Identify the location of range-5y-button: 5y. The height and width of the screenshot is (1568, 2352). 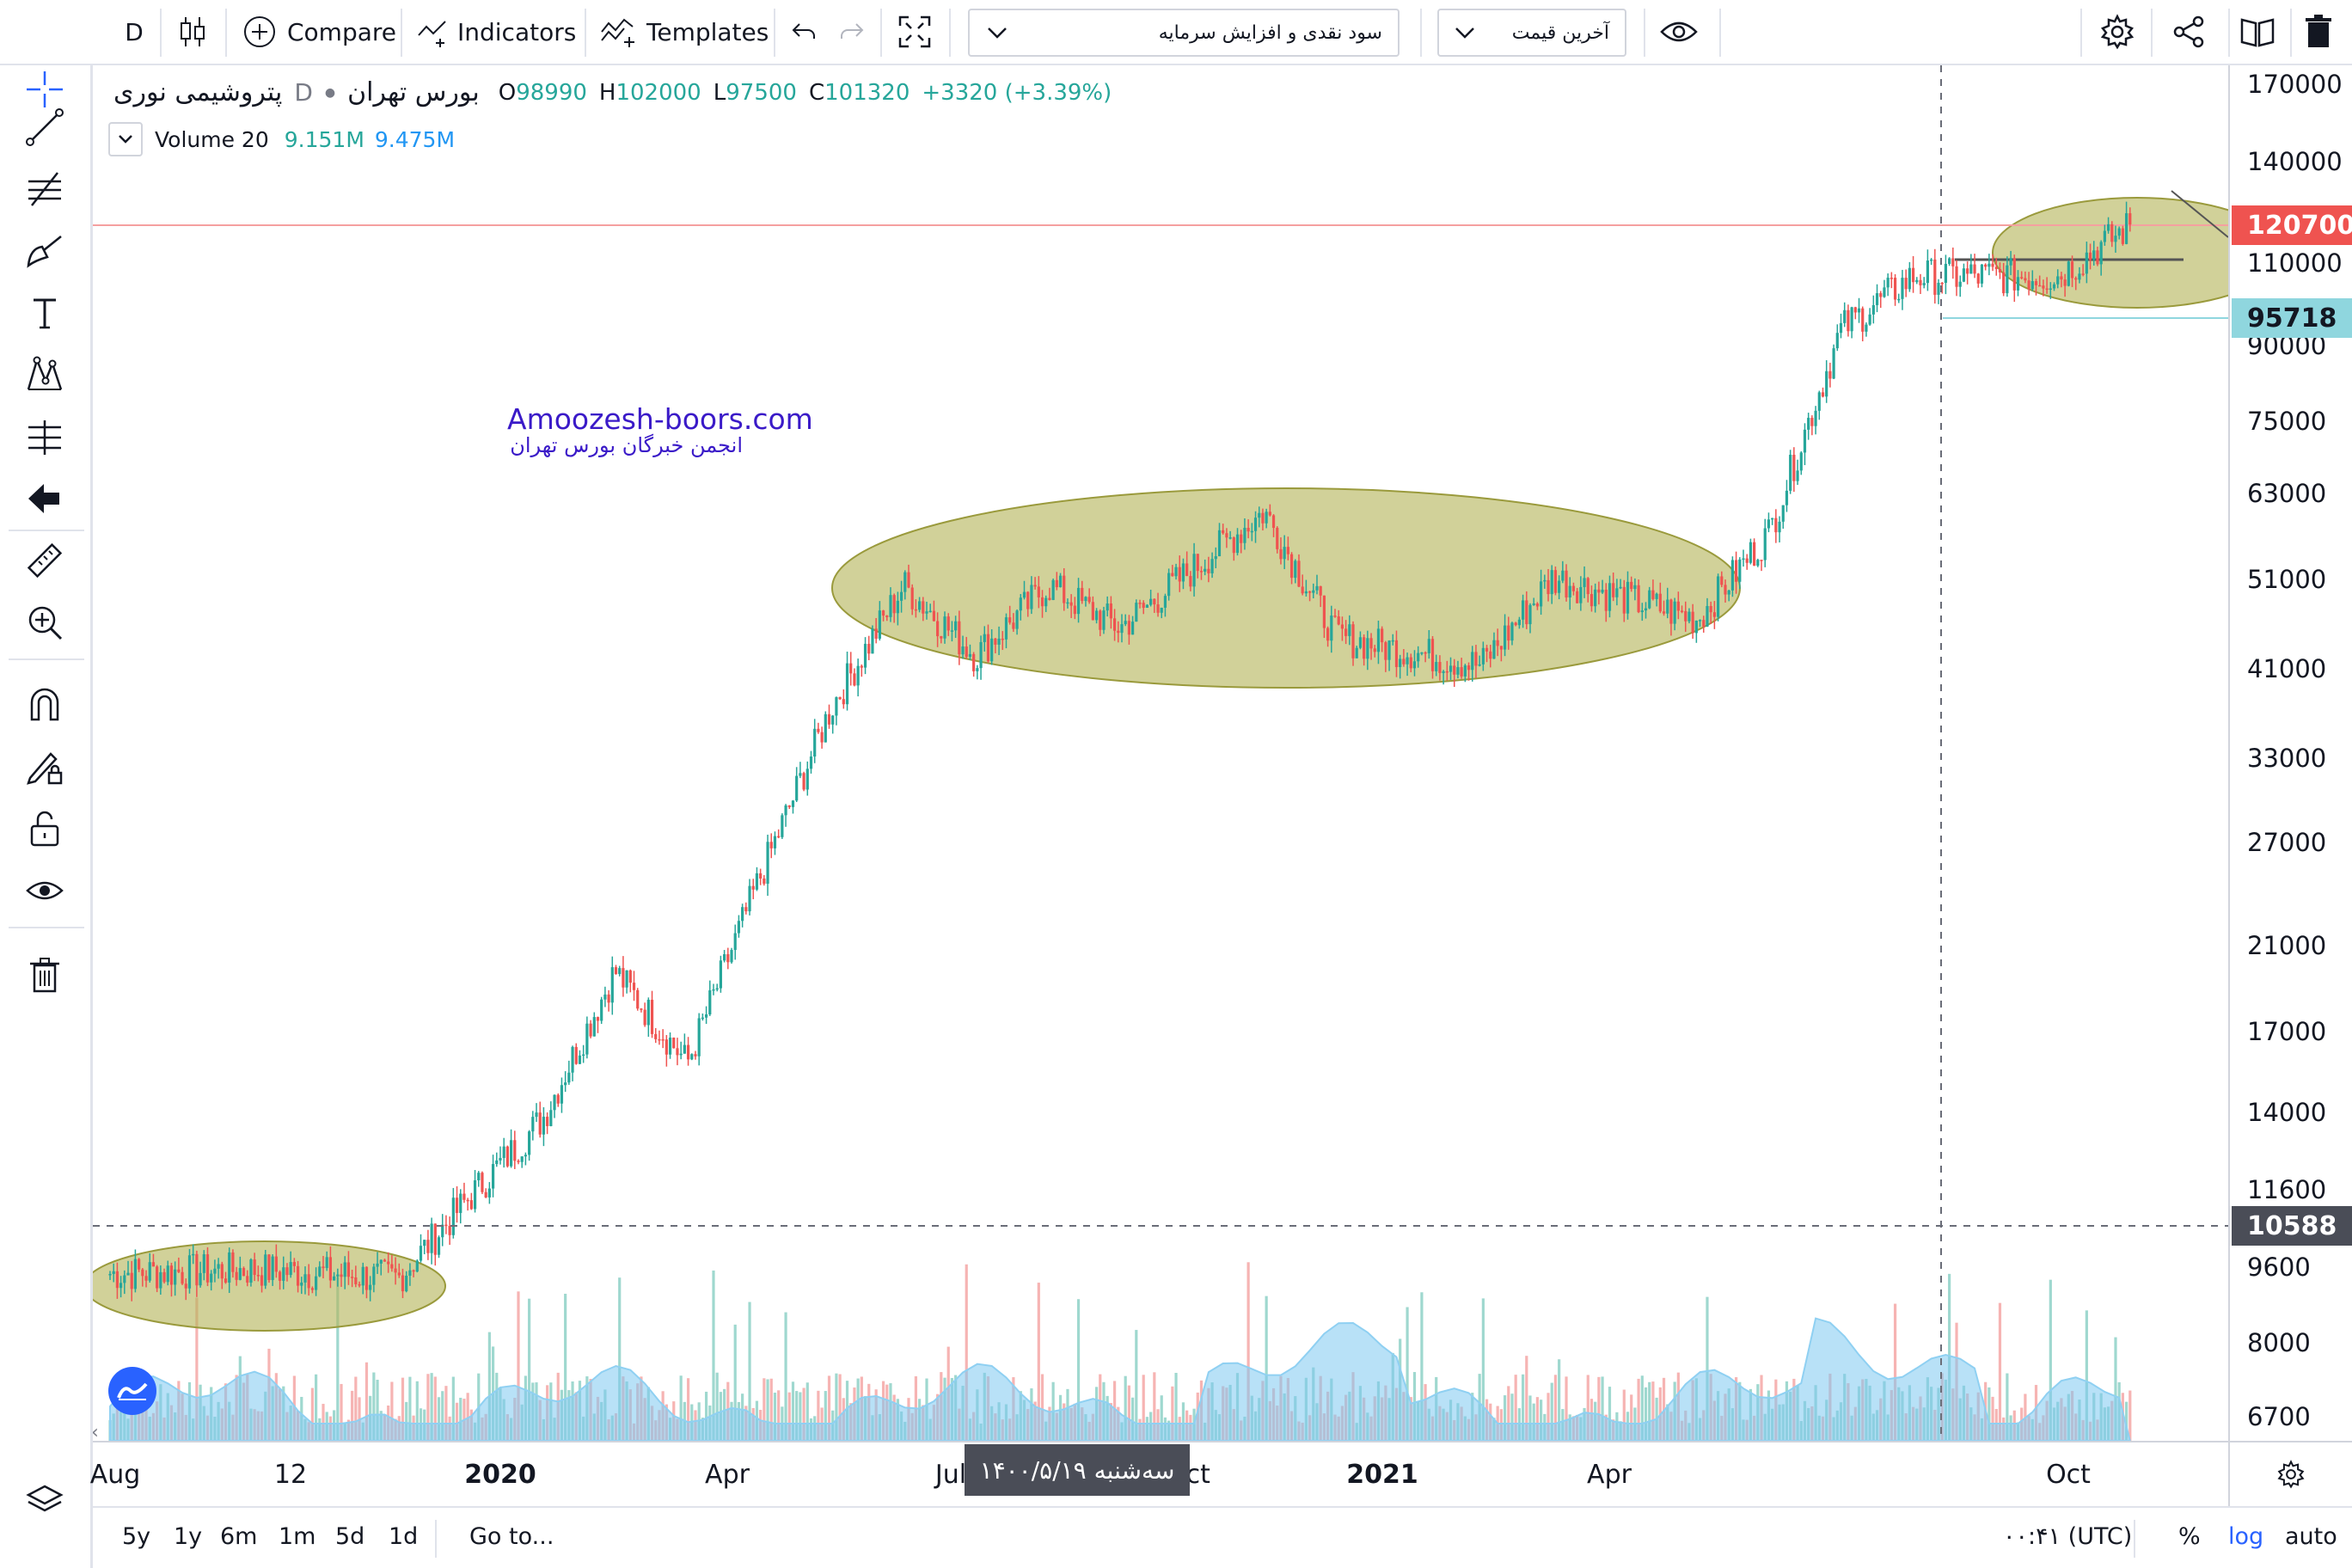
(136, 1536).